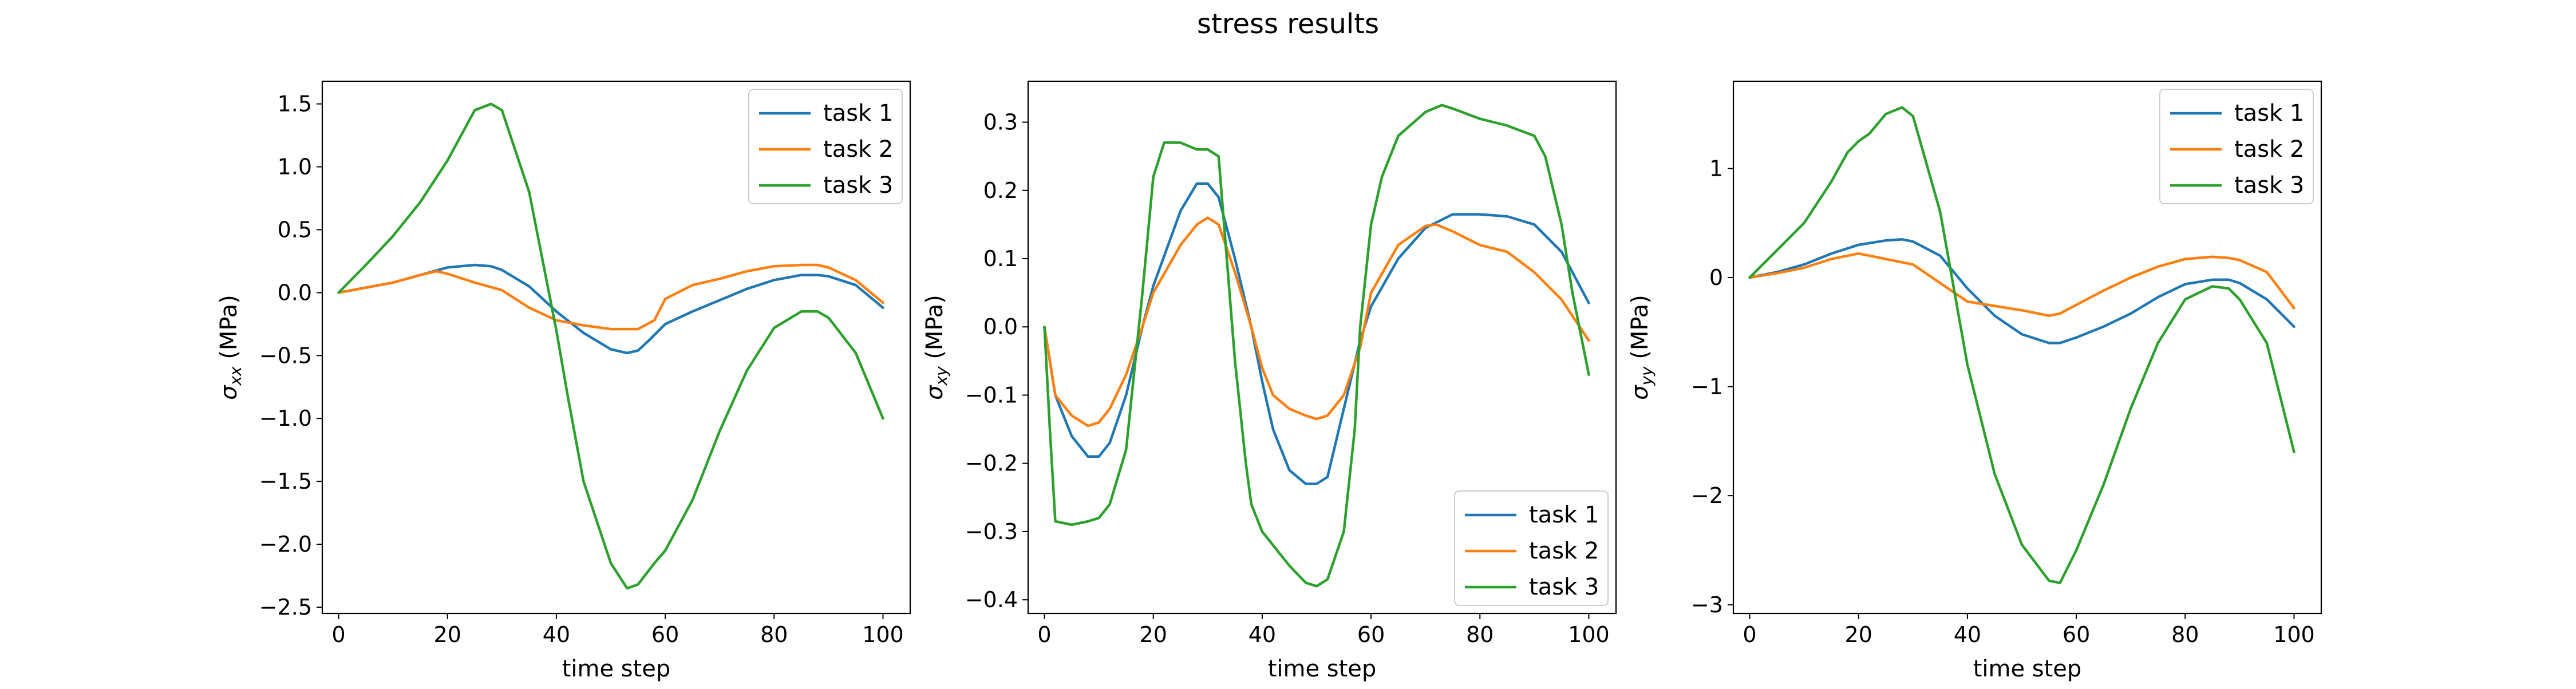 This screenshot has height=689, width=2576. What do you see at coordinates (285, 544) in the screenshot?
I see `y-tick-label: −2.0` at bounding box center [285, 544].